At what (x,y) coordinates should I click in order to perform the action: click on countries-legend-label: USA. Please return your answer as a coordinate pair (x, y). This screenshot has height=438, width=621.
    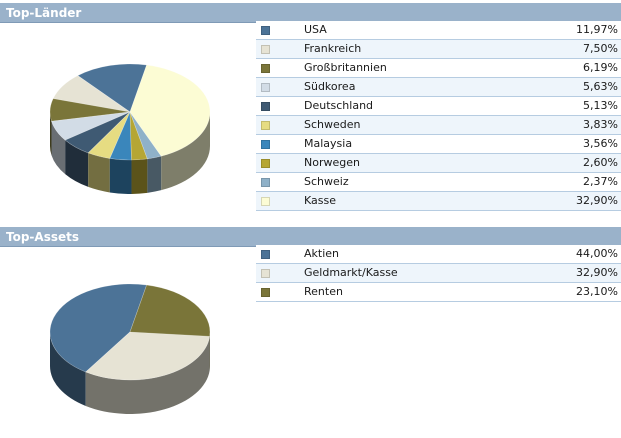
    Looking at the image, I should click on (315, 30).